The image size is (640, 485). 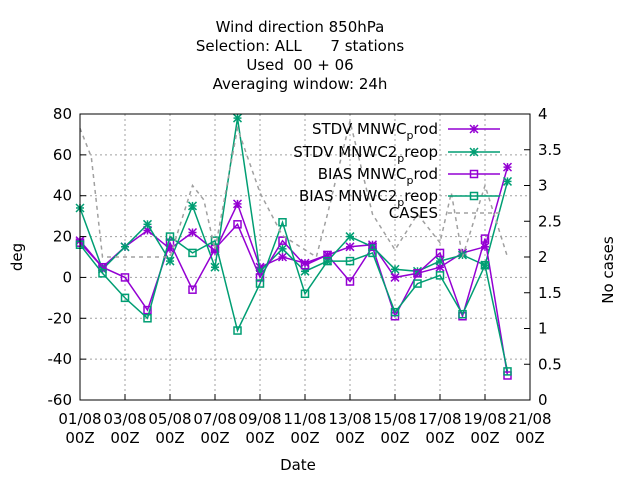 What do you see at coordinates (300, 27) in the screenshot?
I see `title-line-1: Wind direction 850hPa` at bounding box center [300, 27].